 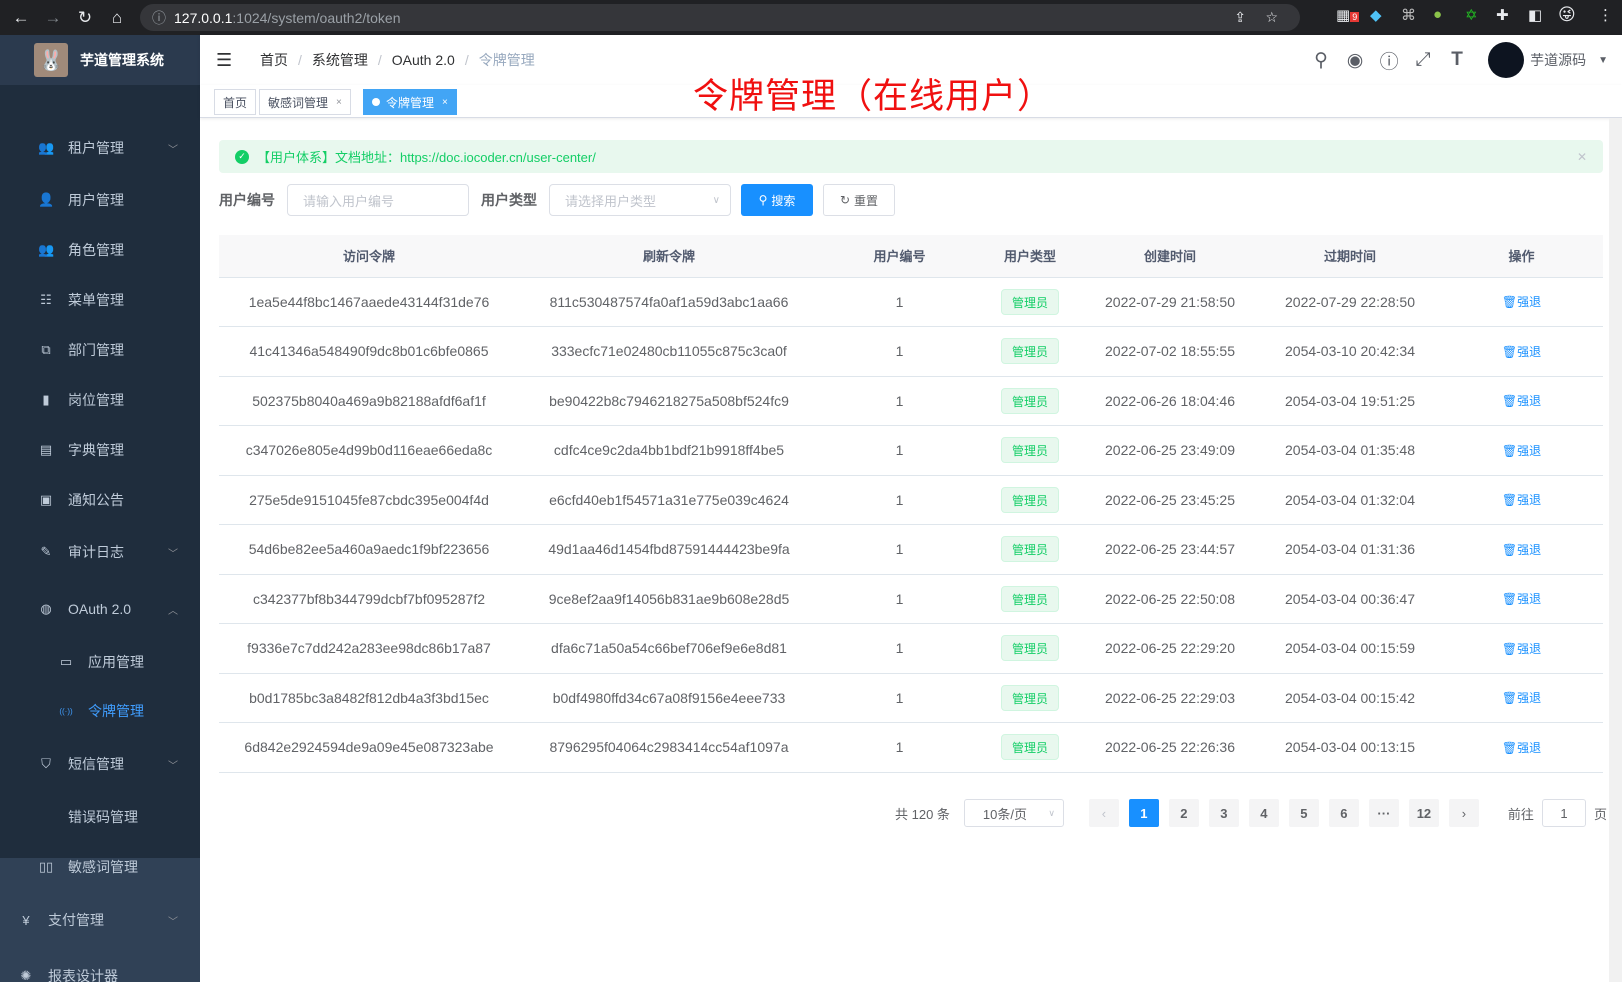 I want to click on page-size-select: 10条/页 ∨, so click(x=1013, y=813).